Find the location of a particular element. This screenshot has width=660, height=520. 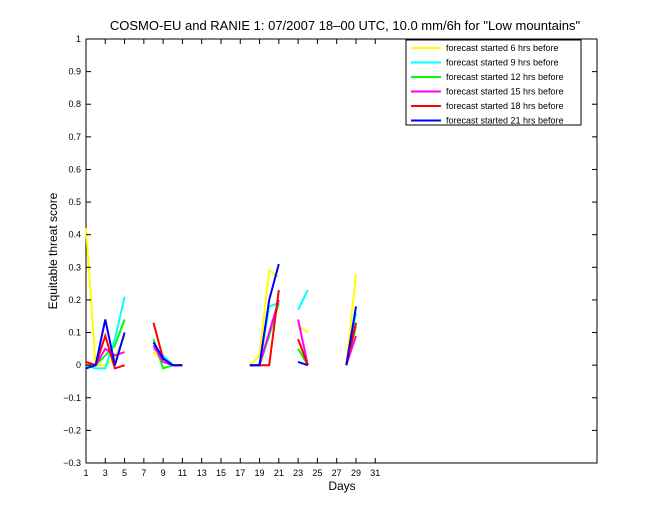

legend-label-2: forecast started 9 hrs before is located at coordinates (502, 63).